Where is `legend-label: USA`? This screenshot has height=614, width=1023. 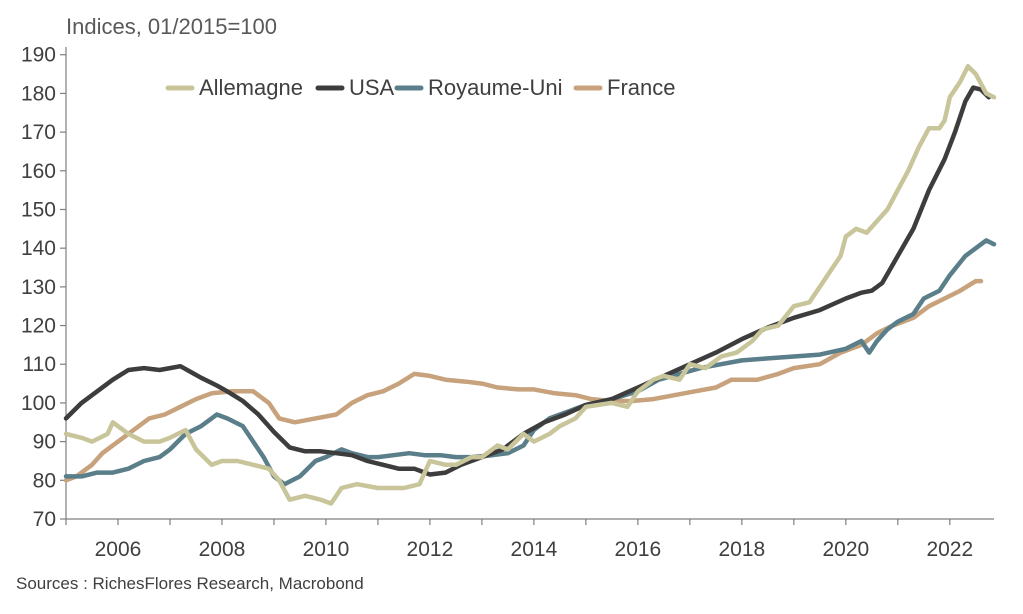
legend-label: USA is located at coordinates (372, 87).